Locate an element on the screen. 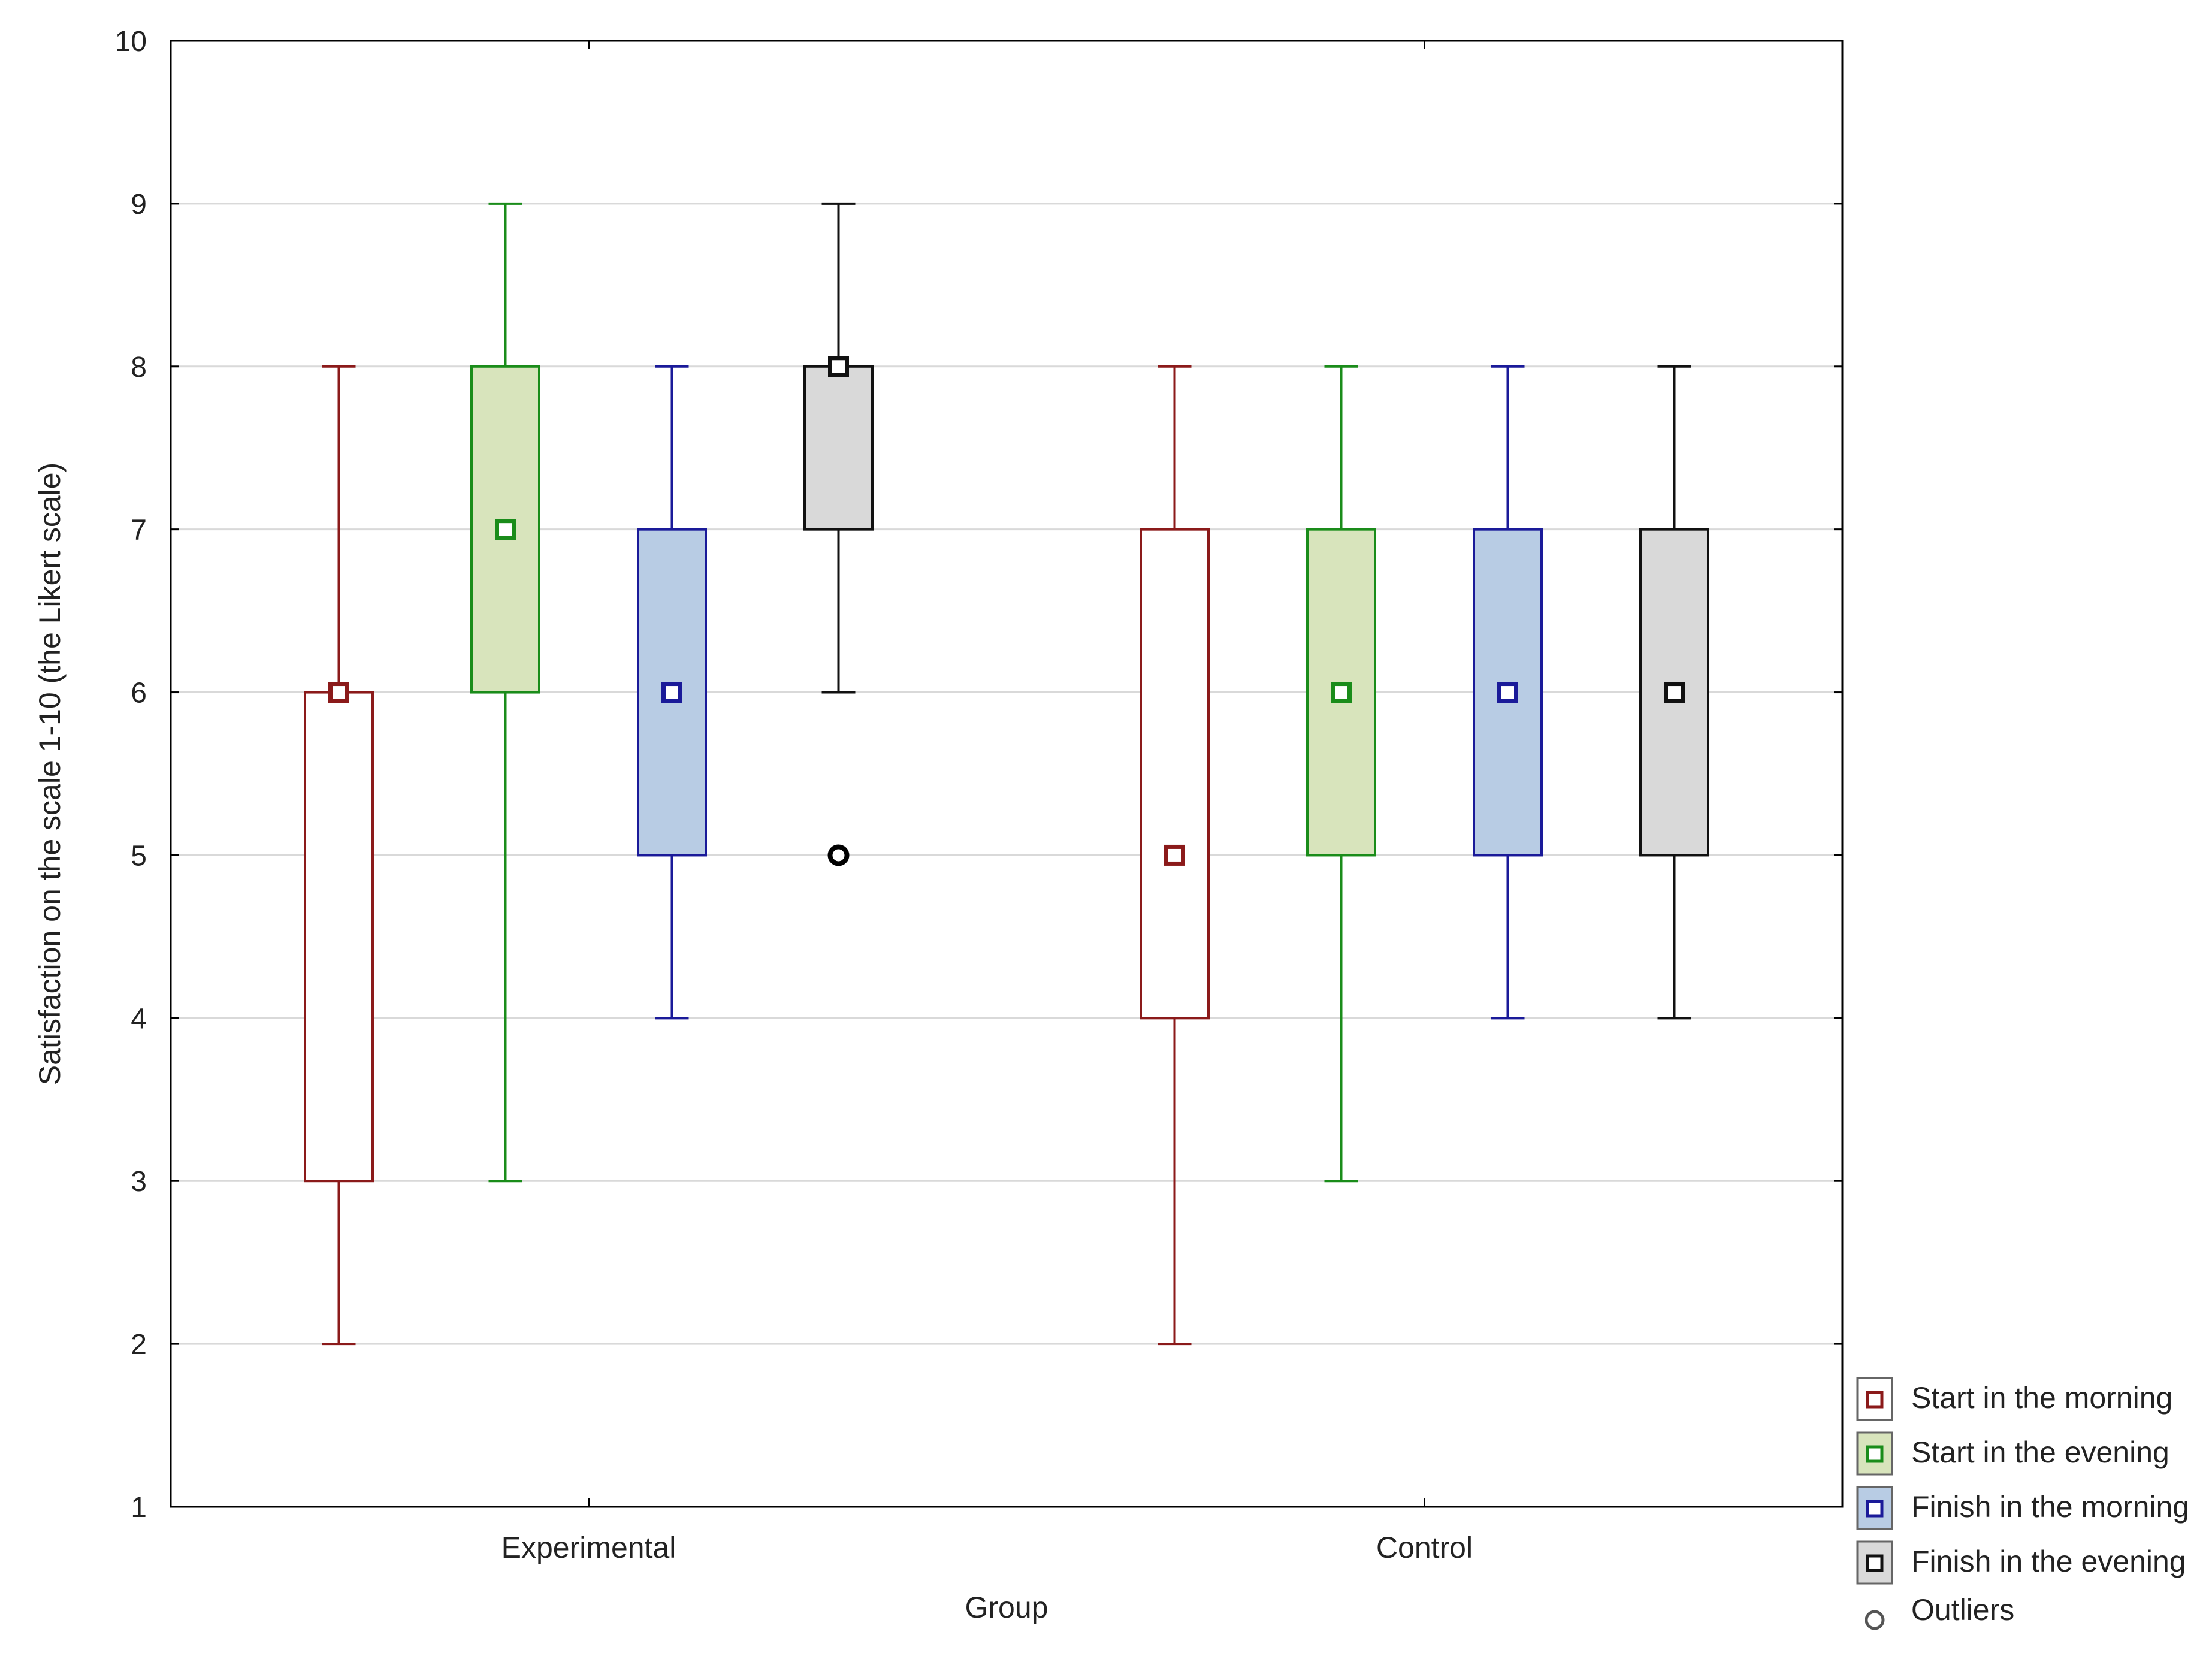 Image resolution: width=2212 pixels, height=1656 pixels. legend-item: Finish in the morning is located at coordinates (2023, 1508).